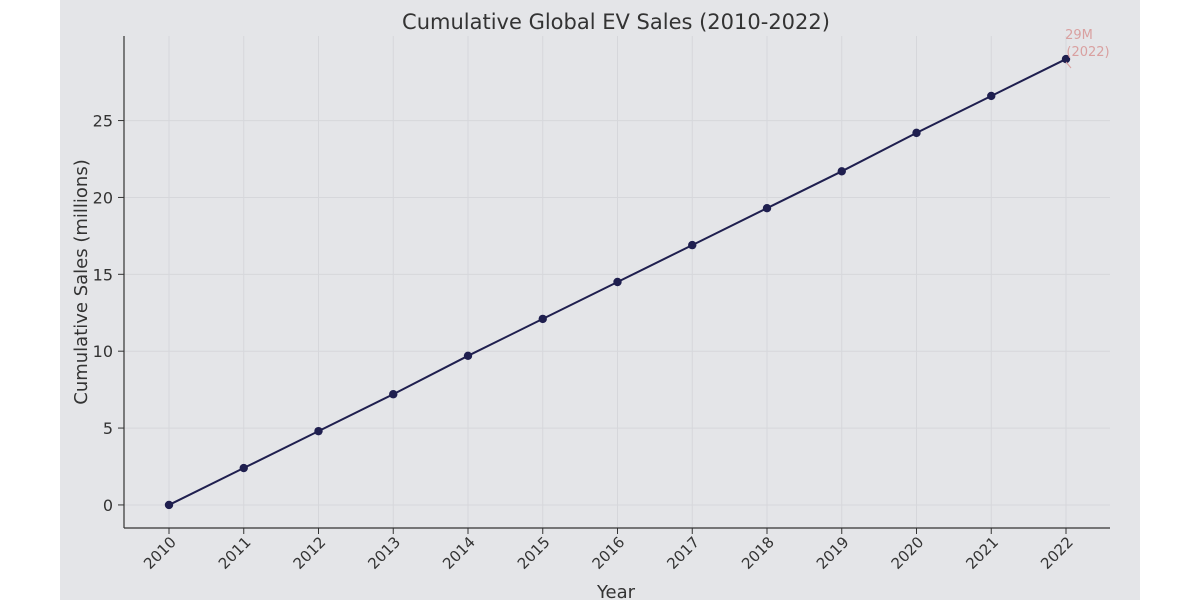  I want to click on x-tick-label: 2016, so click(609, 553).